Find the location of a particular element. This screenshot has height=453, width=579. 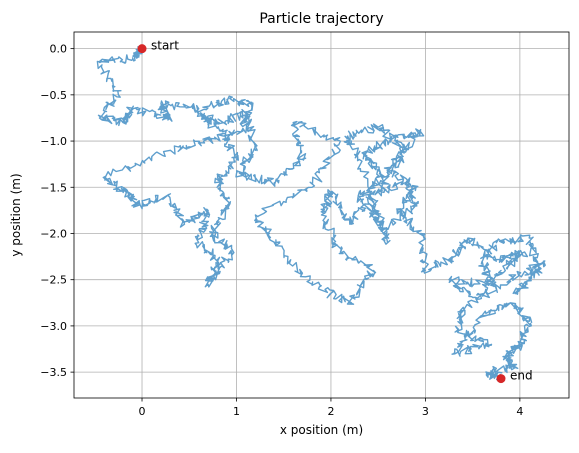

y-tick: 0.0 is located at coordinates (62, 49).